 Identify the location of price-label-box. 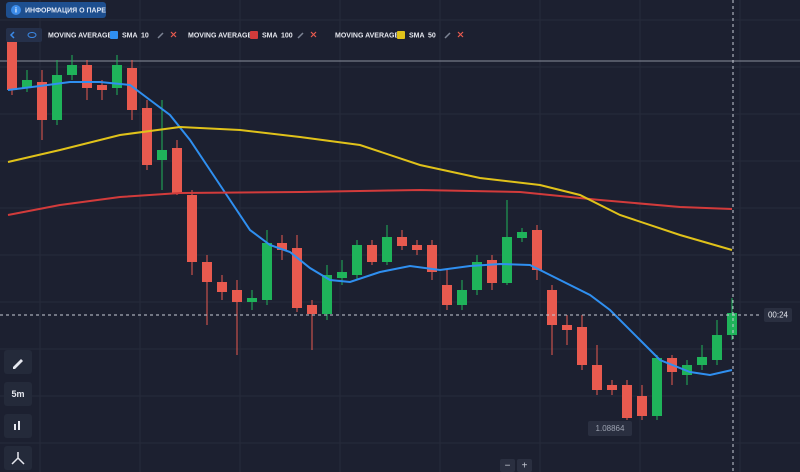
(778, 315).